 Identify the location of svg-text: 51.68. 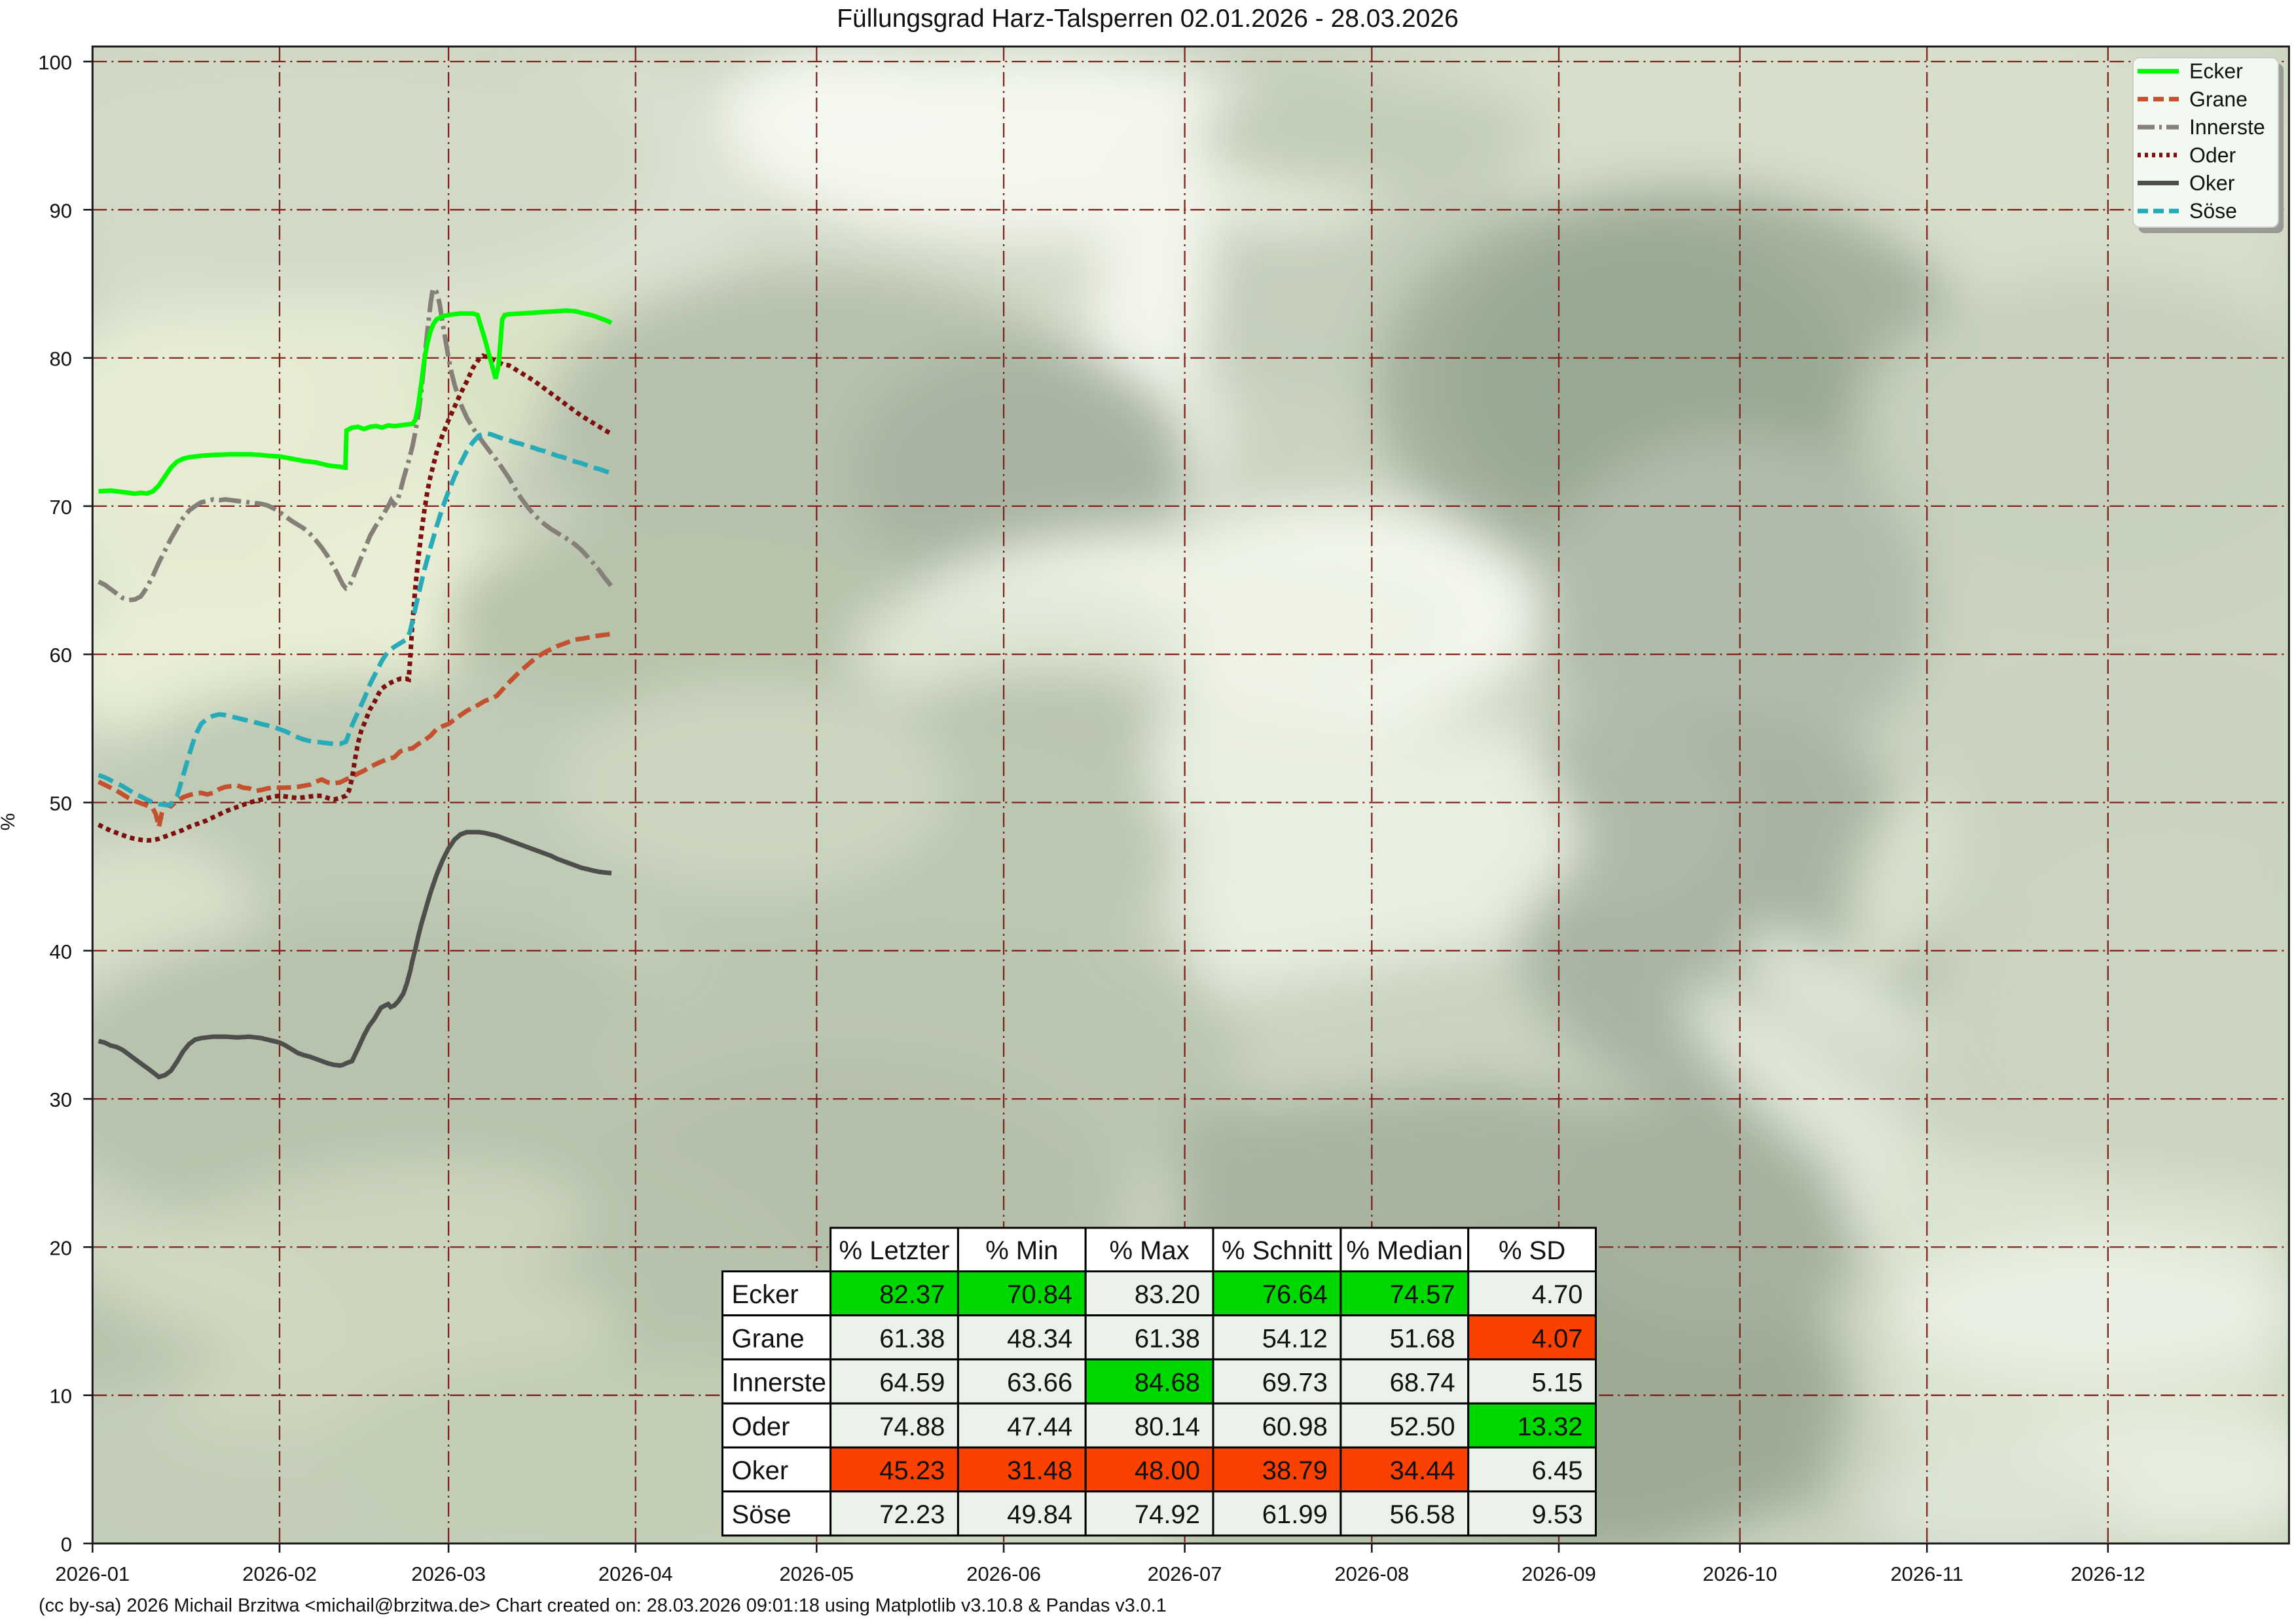
(1422, 1338).